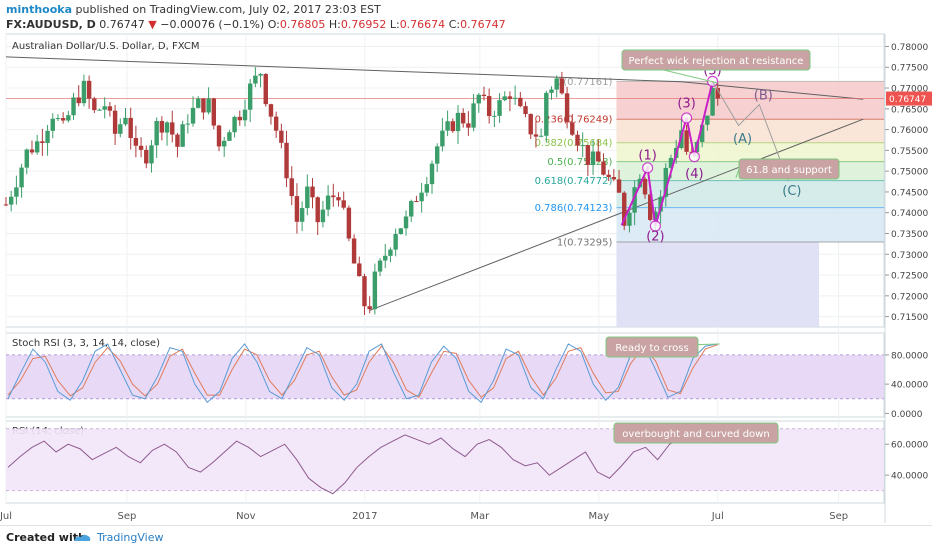 This screenshot has height=551, width=932. I want to click on low-label: L:, so click(394, 24).